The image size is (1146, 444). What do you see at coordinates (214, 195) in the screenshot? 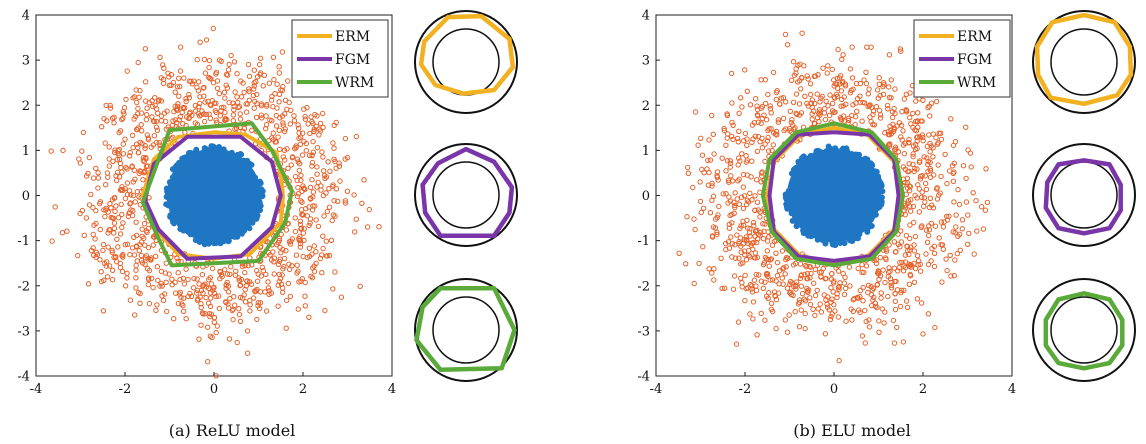
I see `inner-class-core` at bounding box center [214, 195].